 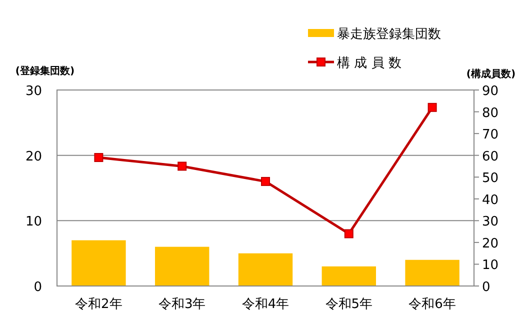 What do you see at coordinates (486, 287) in the screenshot?
I see `y2-tick-label: 0` at bounding box center [486, 287].